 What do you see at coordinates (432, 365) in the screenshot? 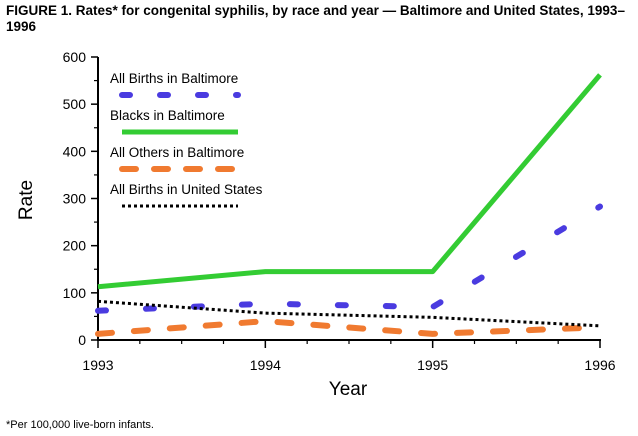
I see `x-tick-label: 1995` at bounding box center [432, 365].